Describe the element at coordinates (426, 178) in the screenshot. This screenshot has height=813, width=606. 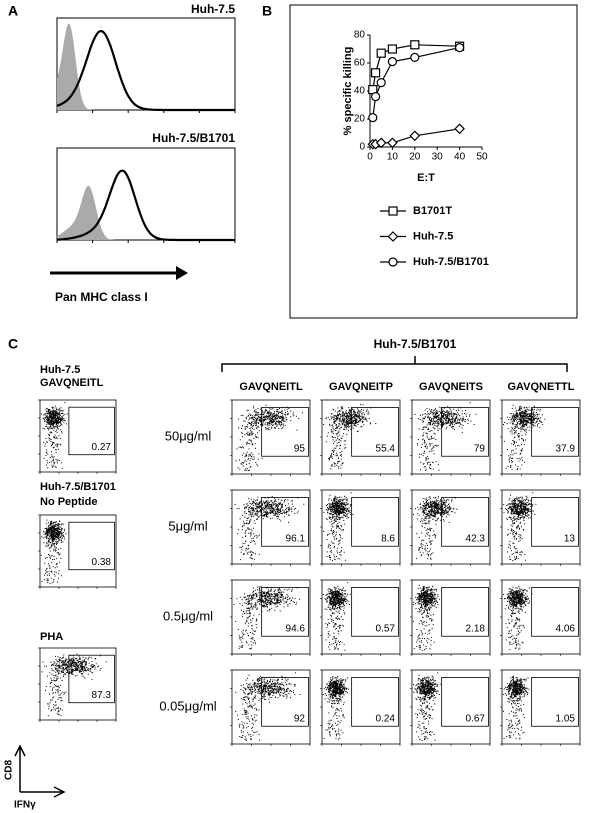
I see `x-axis-label: E:T` at that location.